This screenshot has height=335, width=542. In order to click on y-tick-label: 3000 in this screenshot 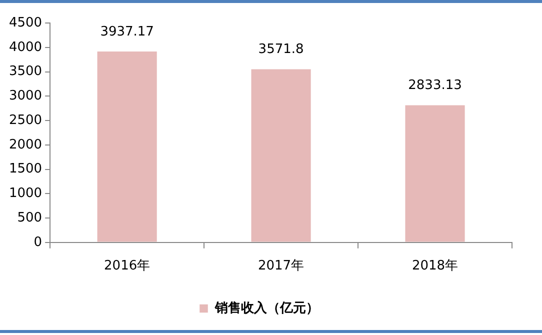, I will do `click(25, 96)`.